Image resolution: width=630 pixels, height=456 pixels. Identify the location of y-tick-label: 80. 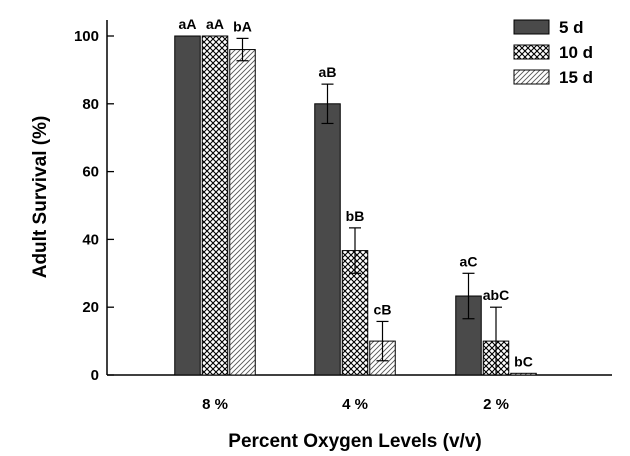
(90, 104).